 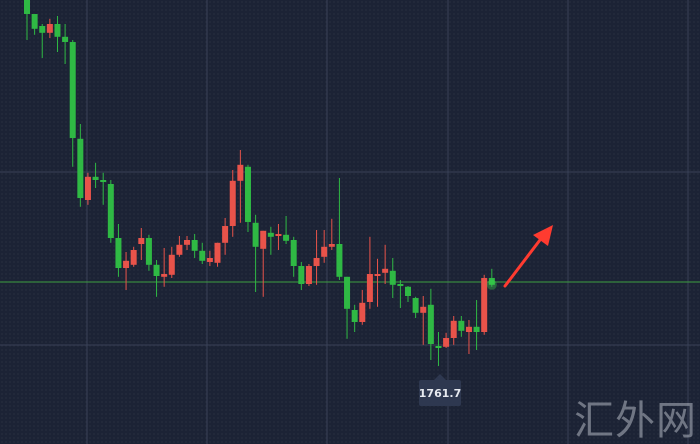 What do you see at coordinates (635, 421) in the screenshot?
I see `watermark-logo: 汇外网` at bounding box center [635, 421].